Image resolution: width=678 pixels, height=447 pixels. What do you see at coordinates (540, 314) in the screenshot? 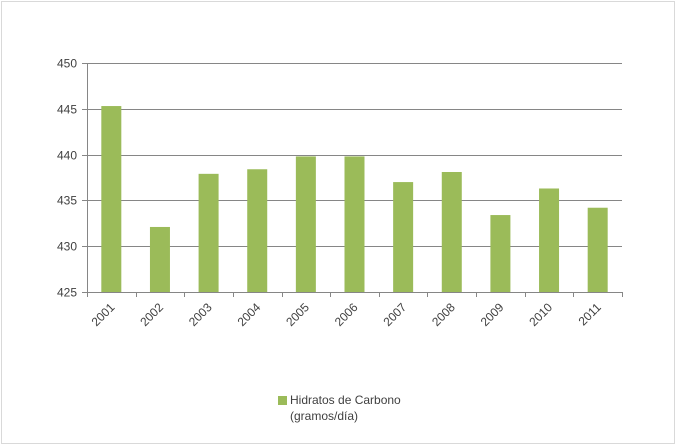
I see `x-tick-label-2010: 2010` at bounding box center [540, 314].